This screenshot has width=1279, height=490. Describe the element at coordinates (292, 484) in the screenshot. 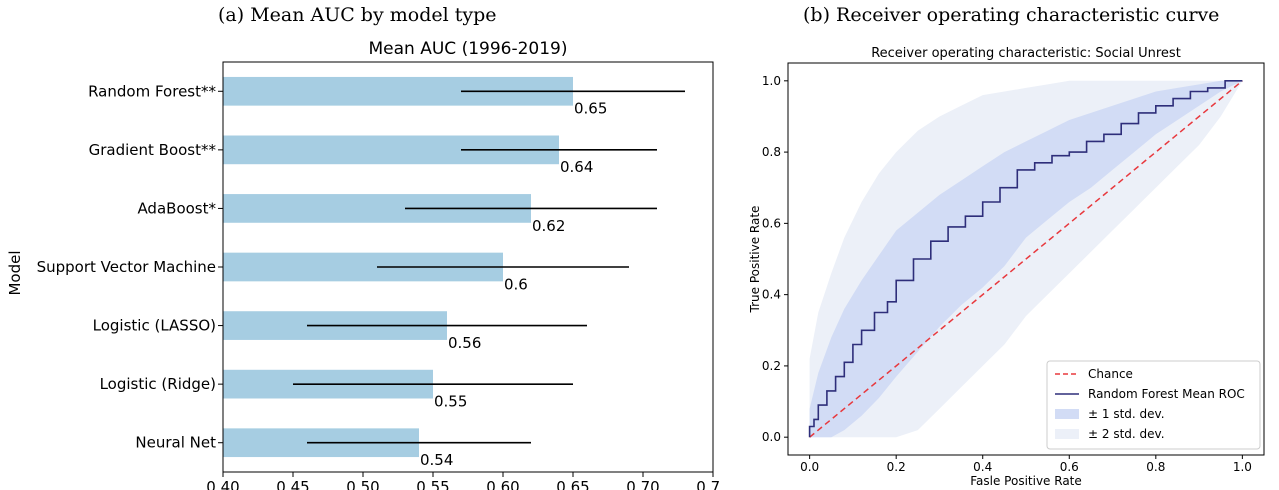

I see `x-tick-label-1: 0.45` at that location.